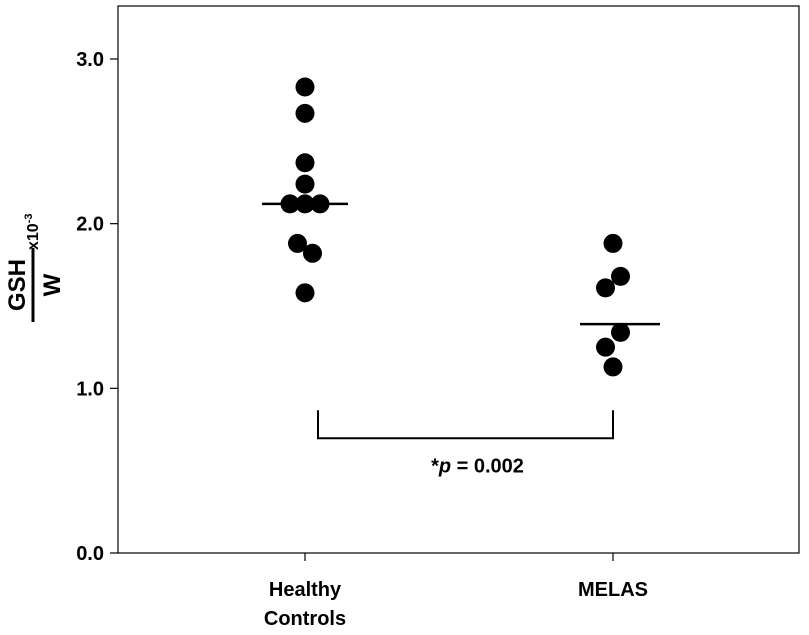  What do you see at coordinates (90, 225) in the screenshot?
I see `y-tick-label: 2.0` at bounding box center [90, 225].